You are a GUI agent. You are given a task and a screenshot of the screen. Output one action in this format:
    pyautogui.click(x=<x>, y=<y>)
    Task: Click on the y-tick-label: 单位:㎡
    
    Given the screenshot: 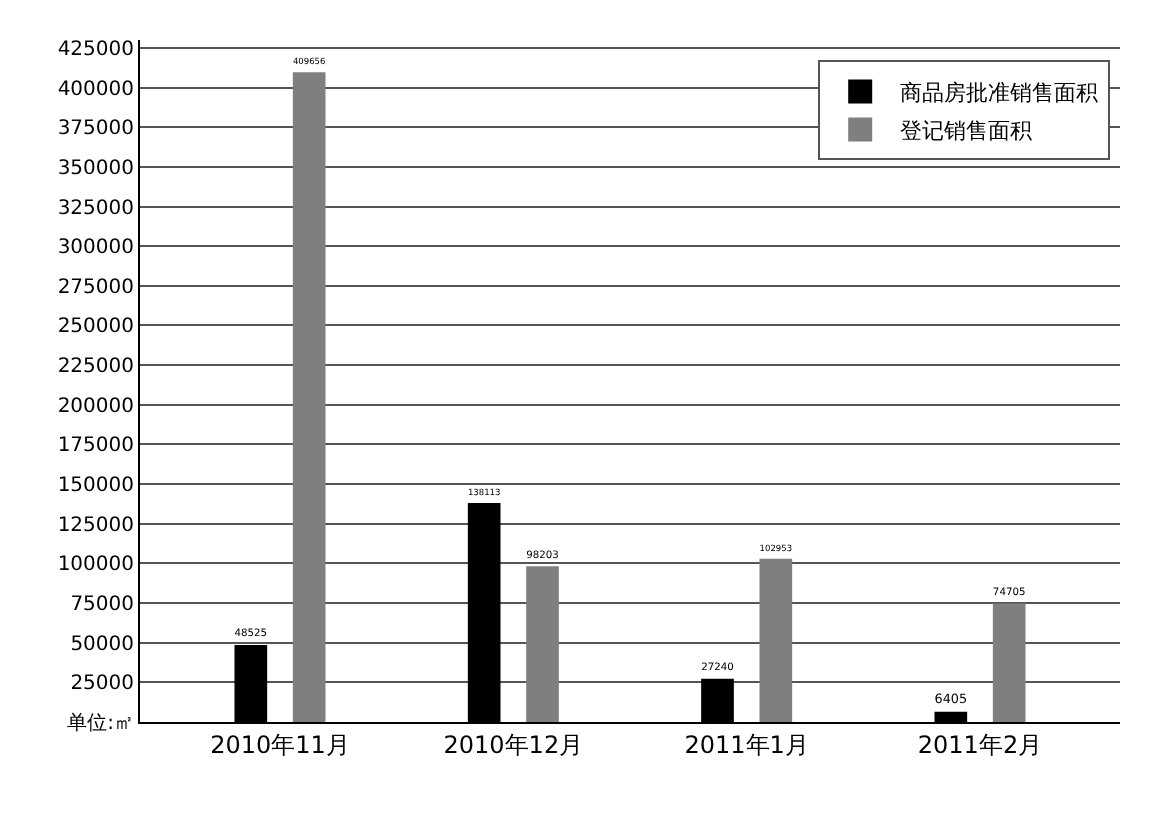 What is the action you would take?
    pyautogui.click(x=100, y=723)
    